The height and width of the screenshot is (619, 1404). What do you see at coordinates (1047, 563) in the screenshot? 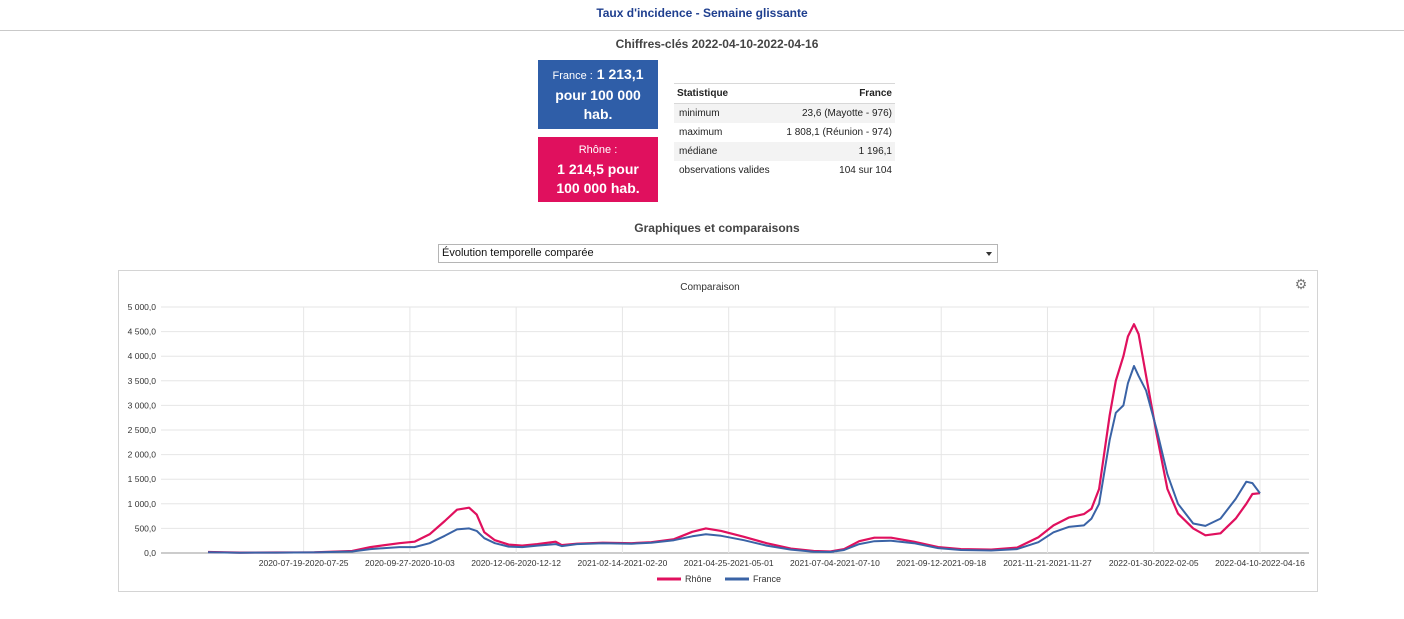
I see `x-tick-label: 2021-11-21-2021-11-27` at bounding box center [1047, 563].